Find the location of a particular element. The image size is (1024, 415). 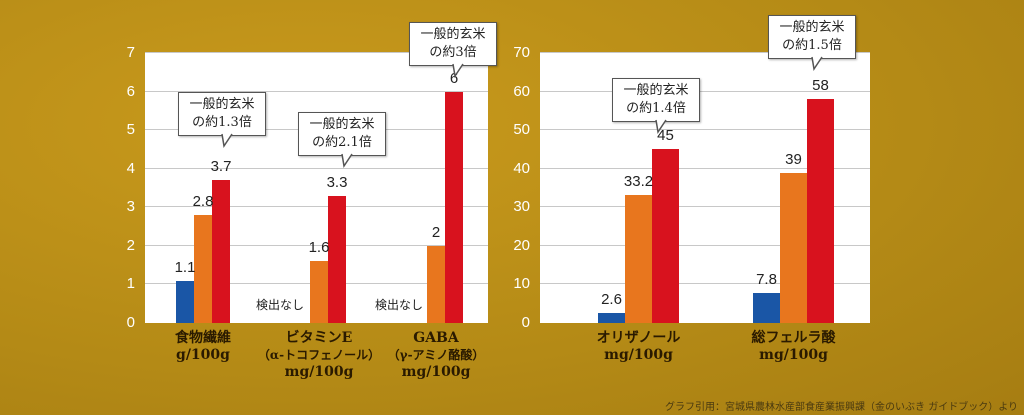

category-line: オリザノール is located at coordinates (638, 338).